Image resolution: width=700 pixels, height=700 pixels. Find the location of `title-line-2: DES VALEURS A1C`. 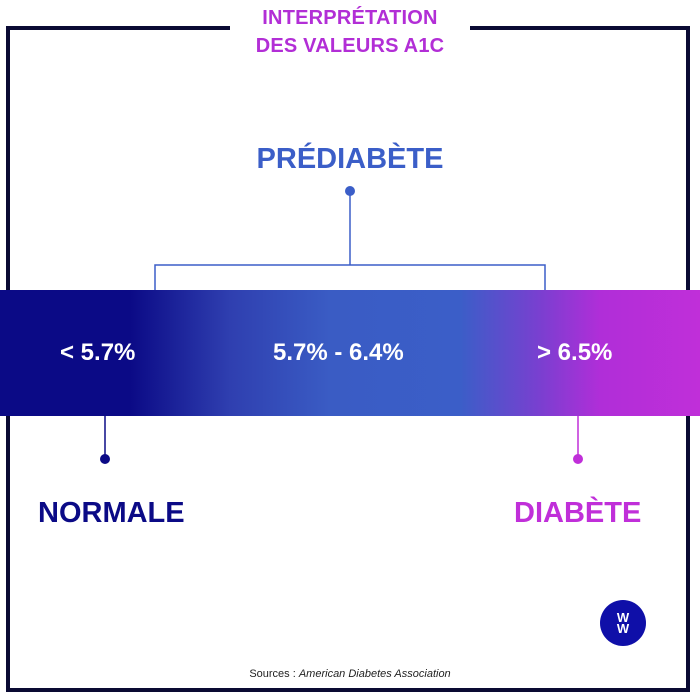

title-line-2: DES VALEURS A1C is located at coordinates (350, 46).